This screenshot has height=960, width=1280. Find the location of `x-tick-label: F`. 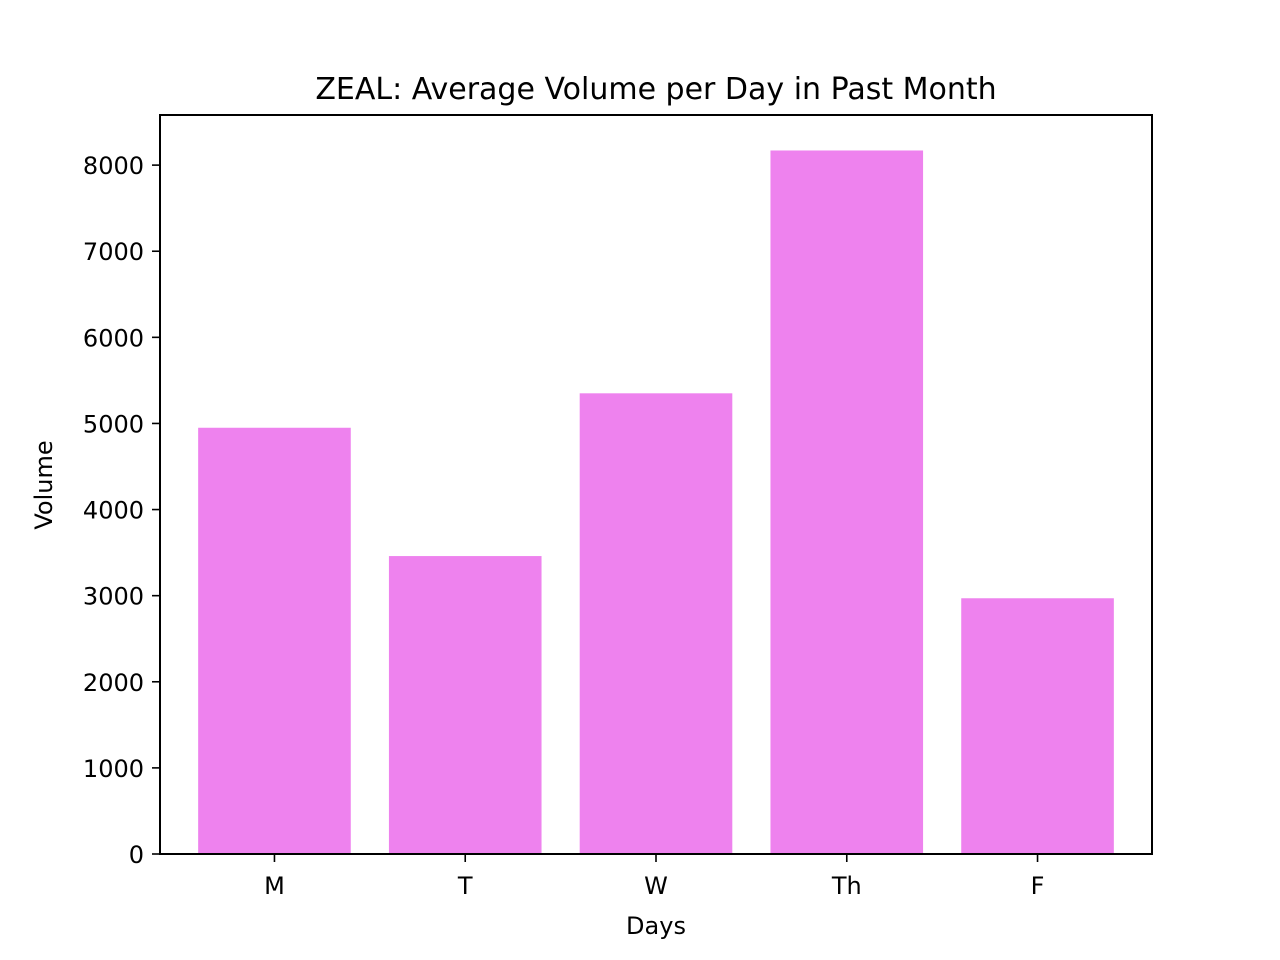

x-tick-label: F is located at coordinates (1038, 886).